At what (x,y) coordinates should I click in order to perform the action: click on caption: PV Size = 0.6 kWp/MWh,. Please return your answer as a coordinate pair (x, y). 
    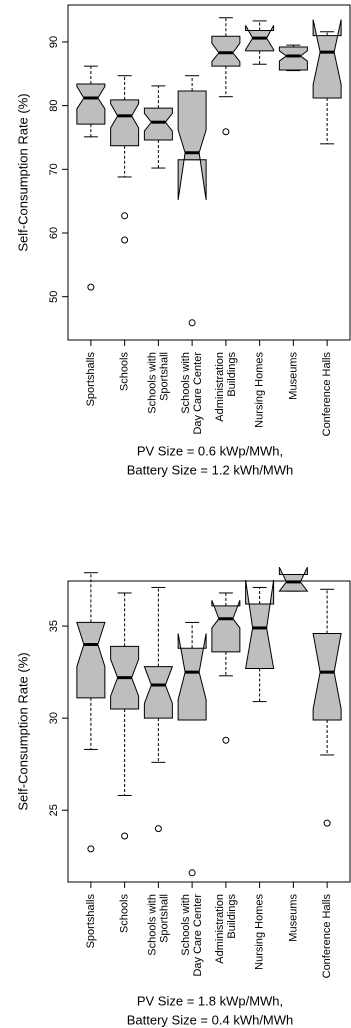
    Looking at the image, I should click on (210, 450).